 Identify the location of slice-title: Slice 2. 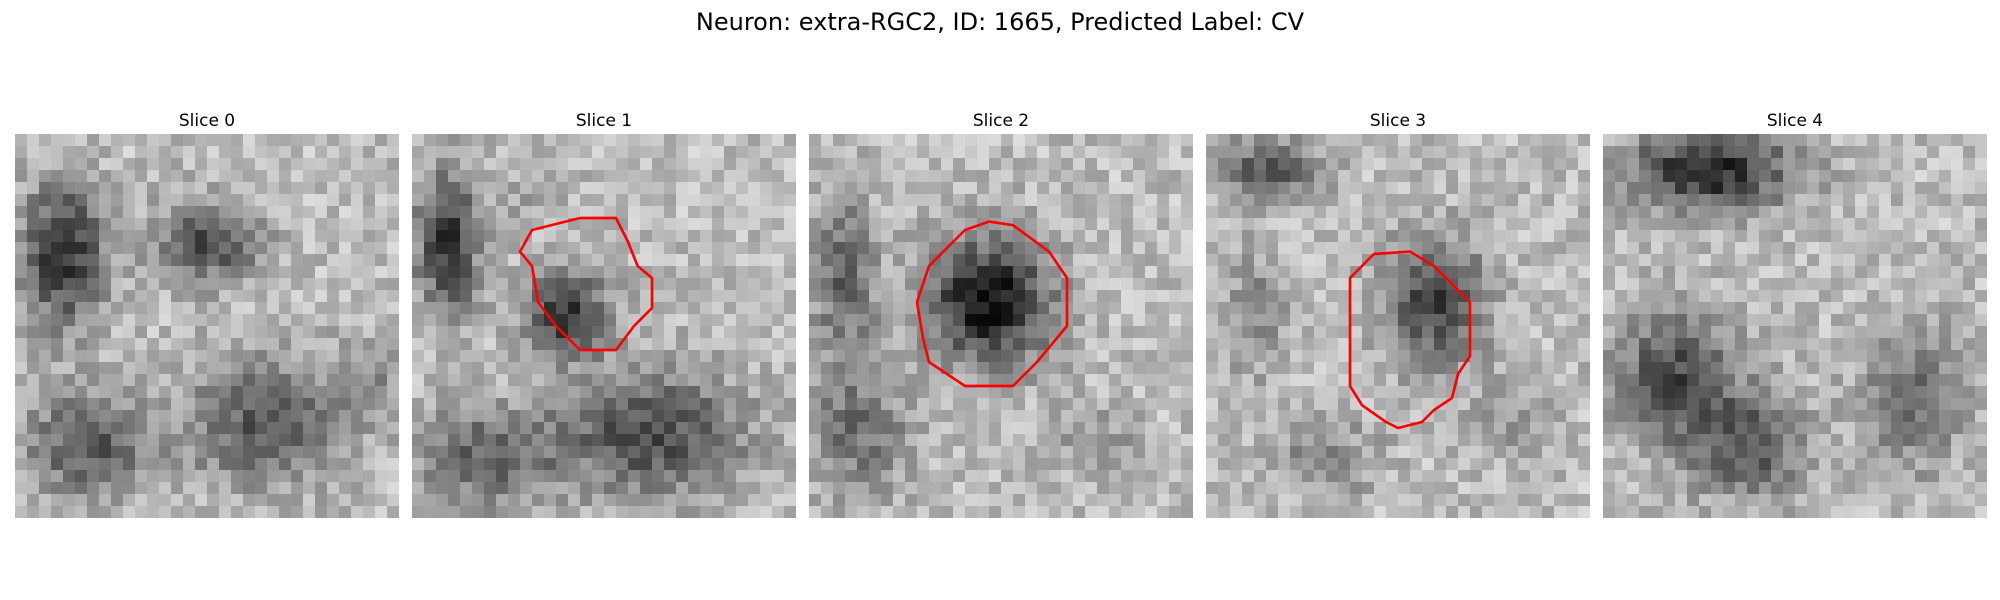
(1001, 121).